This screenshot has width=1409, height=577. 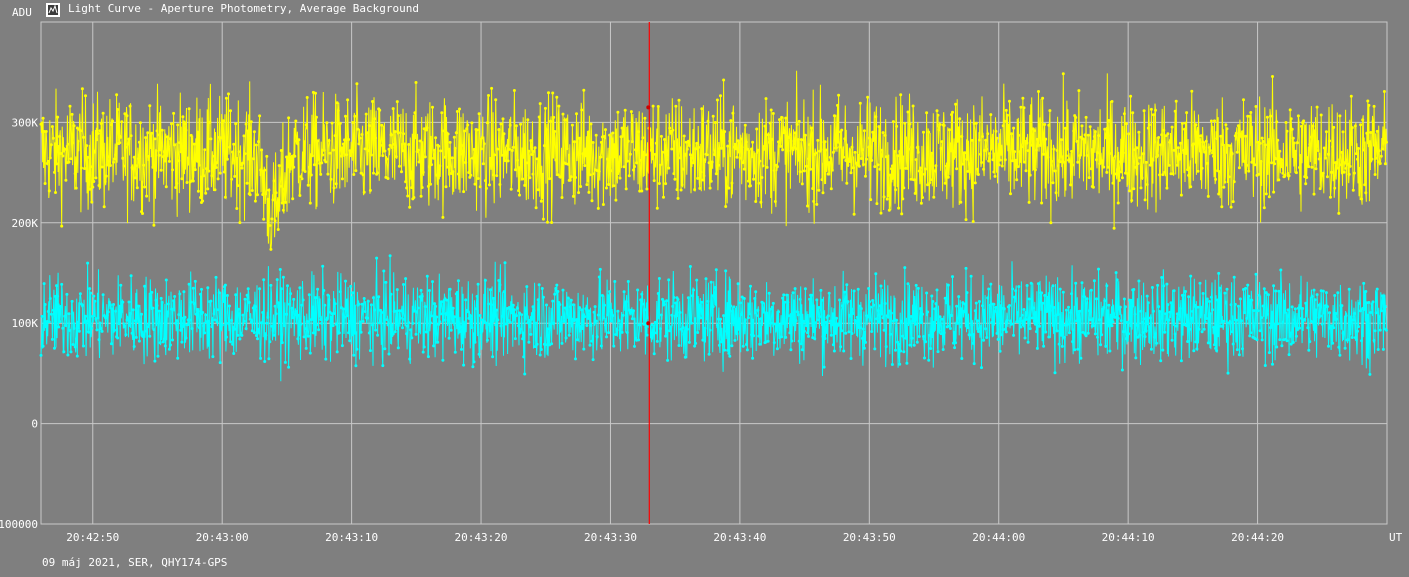 What do you see at coordinates (22, 12) in the screenshot?
I see `y-axis-label: ADU` at bounding box center [22, 12].